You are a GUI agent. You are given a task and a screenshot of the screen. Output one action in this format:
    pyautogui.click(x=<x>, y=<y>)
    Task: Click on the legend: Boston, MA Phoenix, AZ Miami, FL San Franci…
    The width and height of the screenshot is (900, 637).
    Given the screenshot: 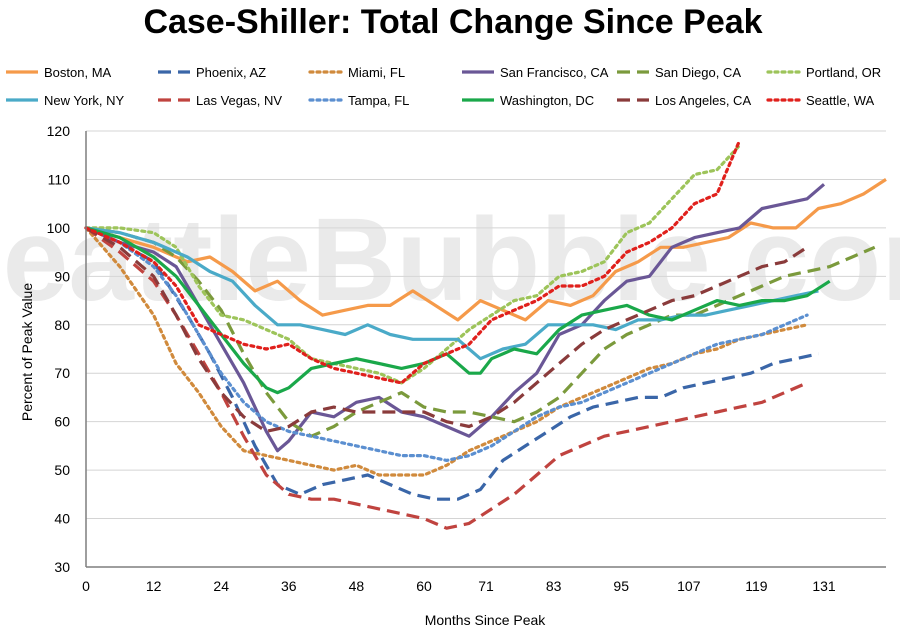 What is the action you would take?
    pyautogui.click(x=443, y=86)
    